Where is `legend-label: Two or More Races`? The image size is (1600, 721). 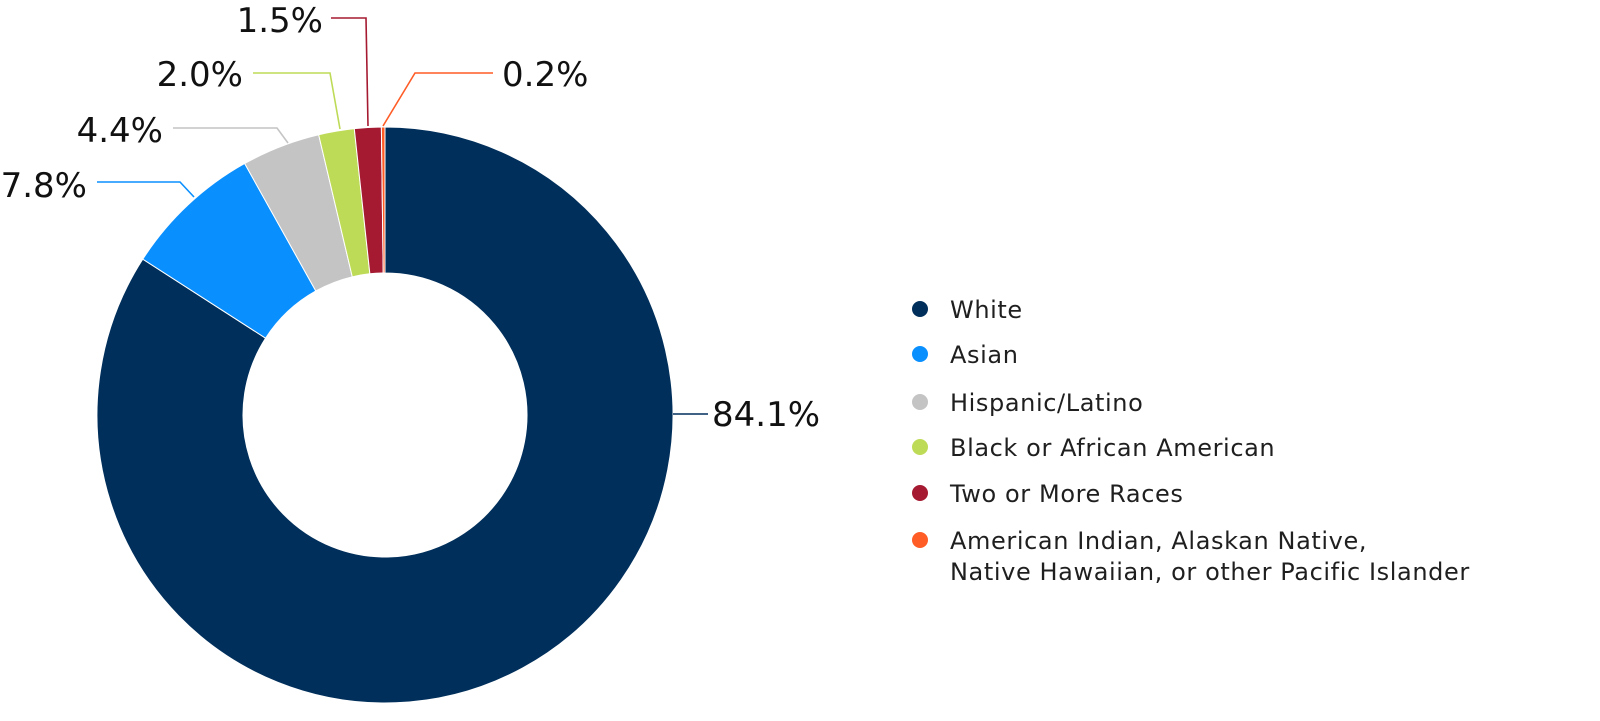
legend-label: Two or More Races is located at coordinates (1066, 494).